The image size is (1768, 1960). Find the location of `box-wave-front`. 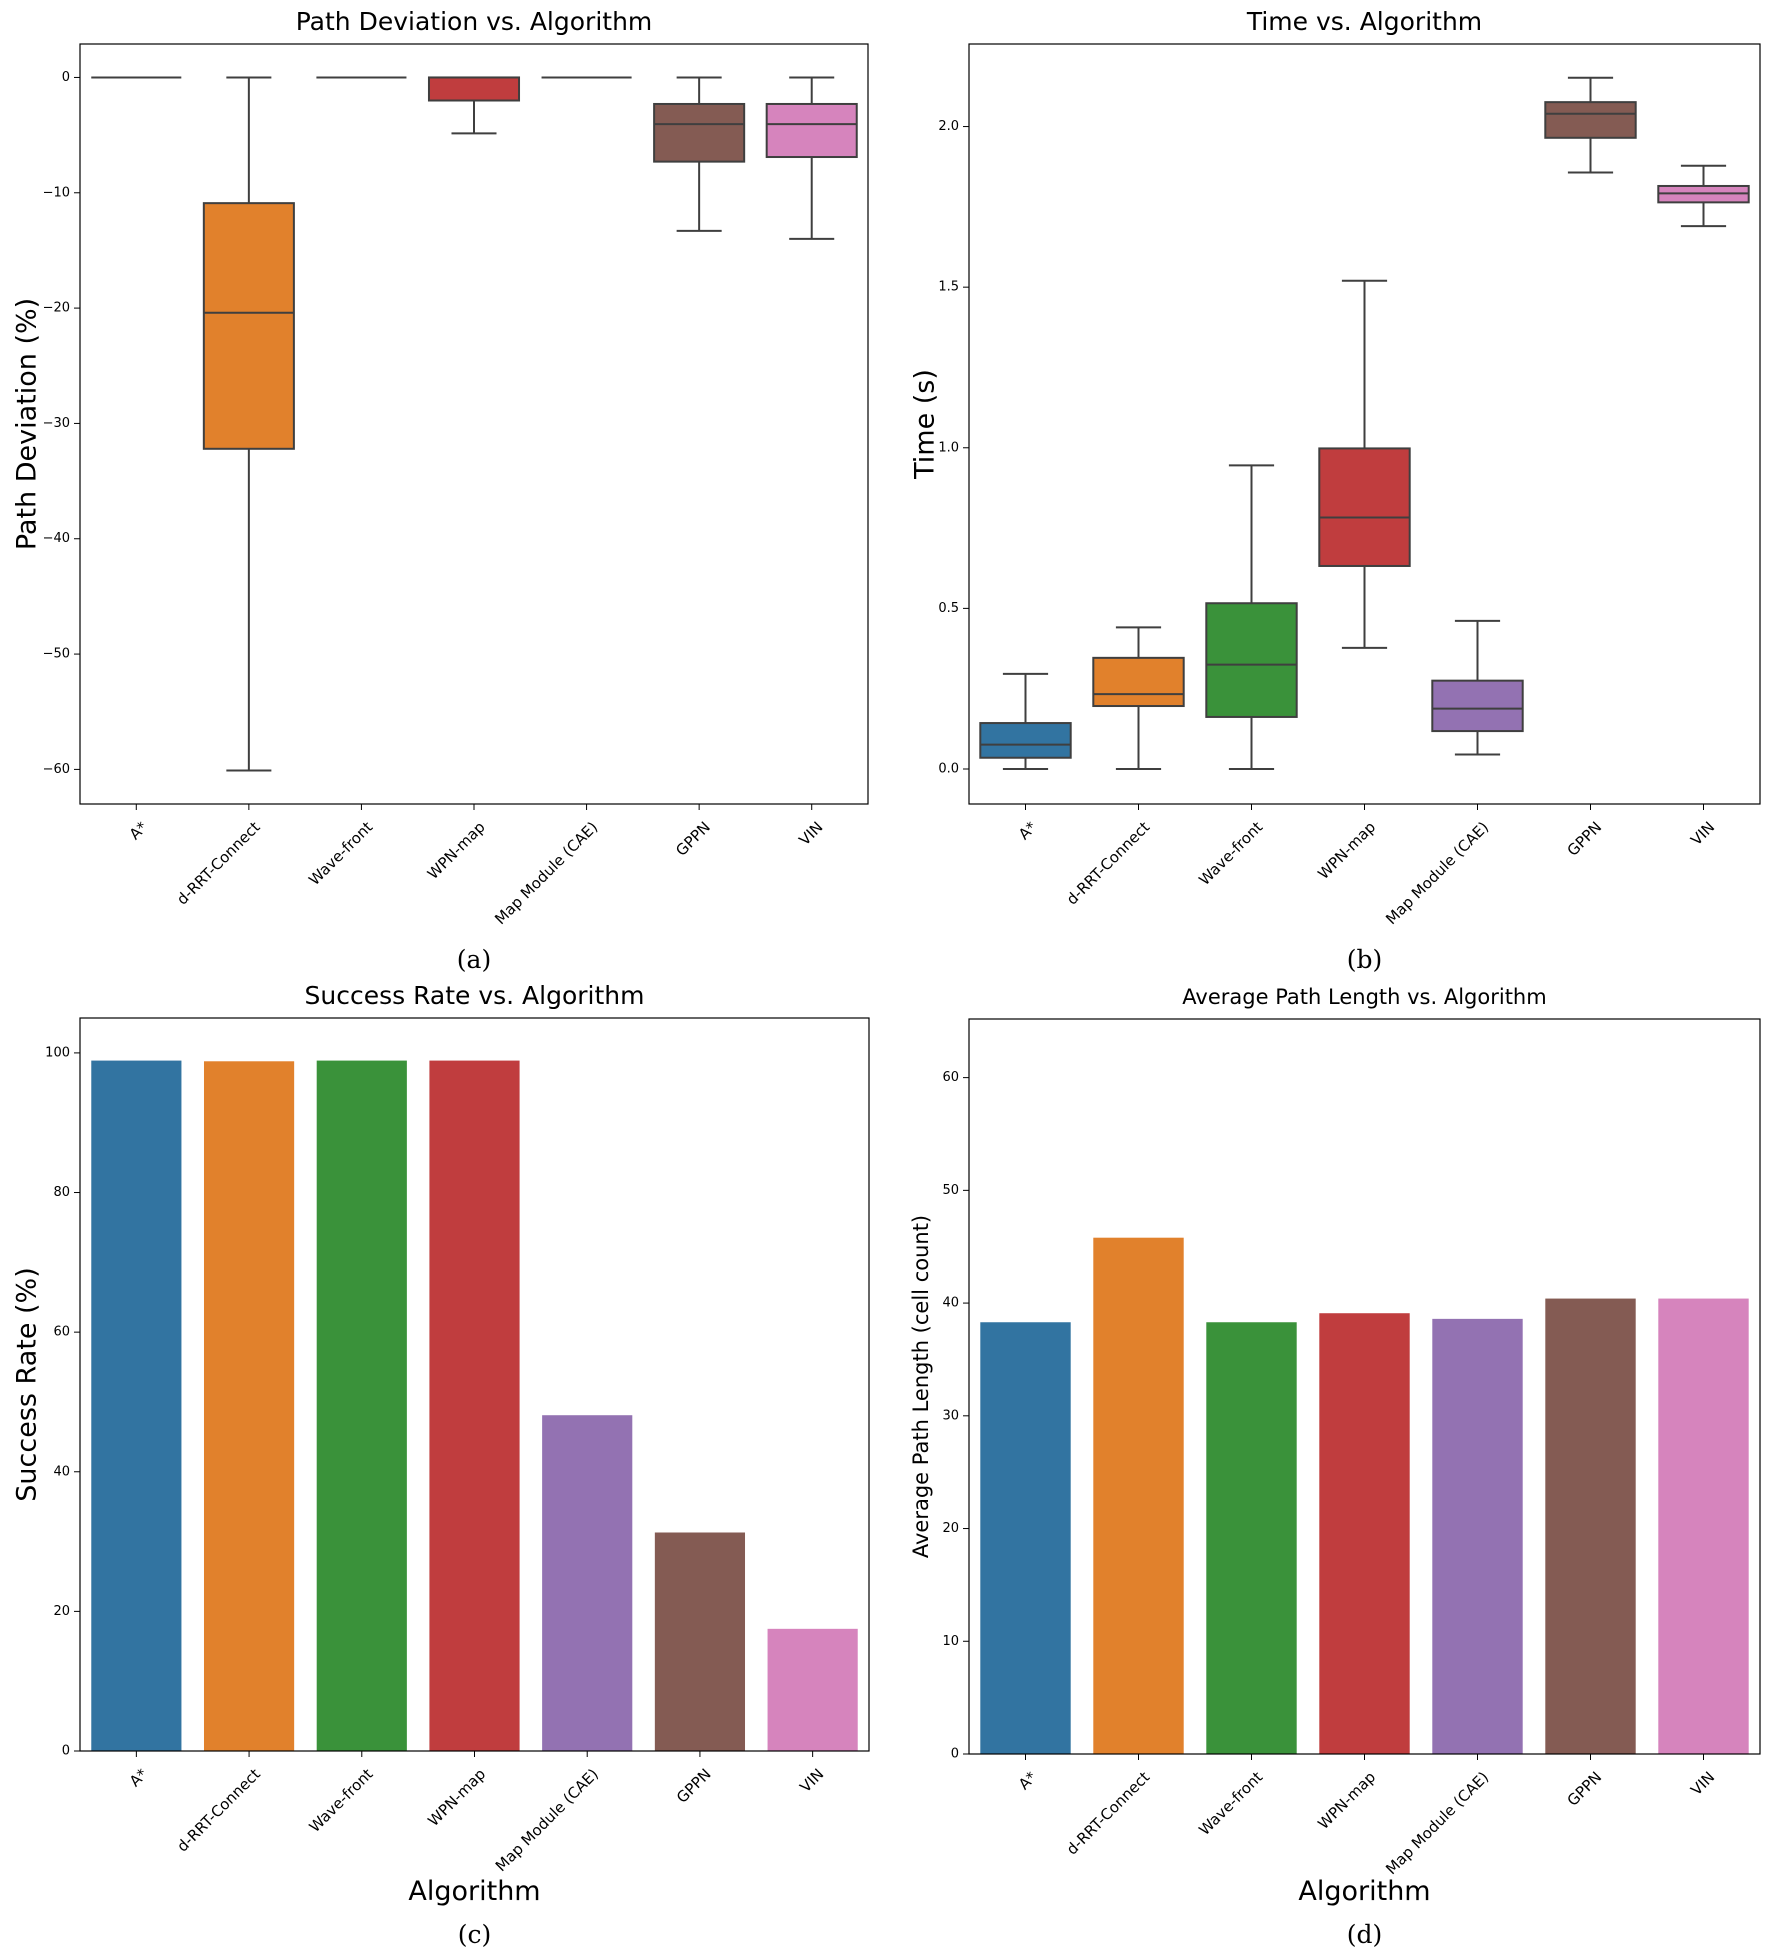

box-wave-front is located at coordinates (1251, 617).